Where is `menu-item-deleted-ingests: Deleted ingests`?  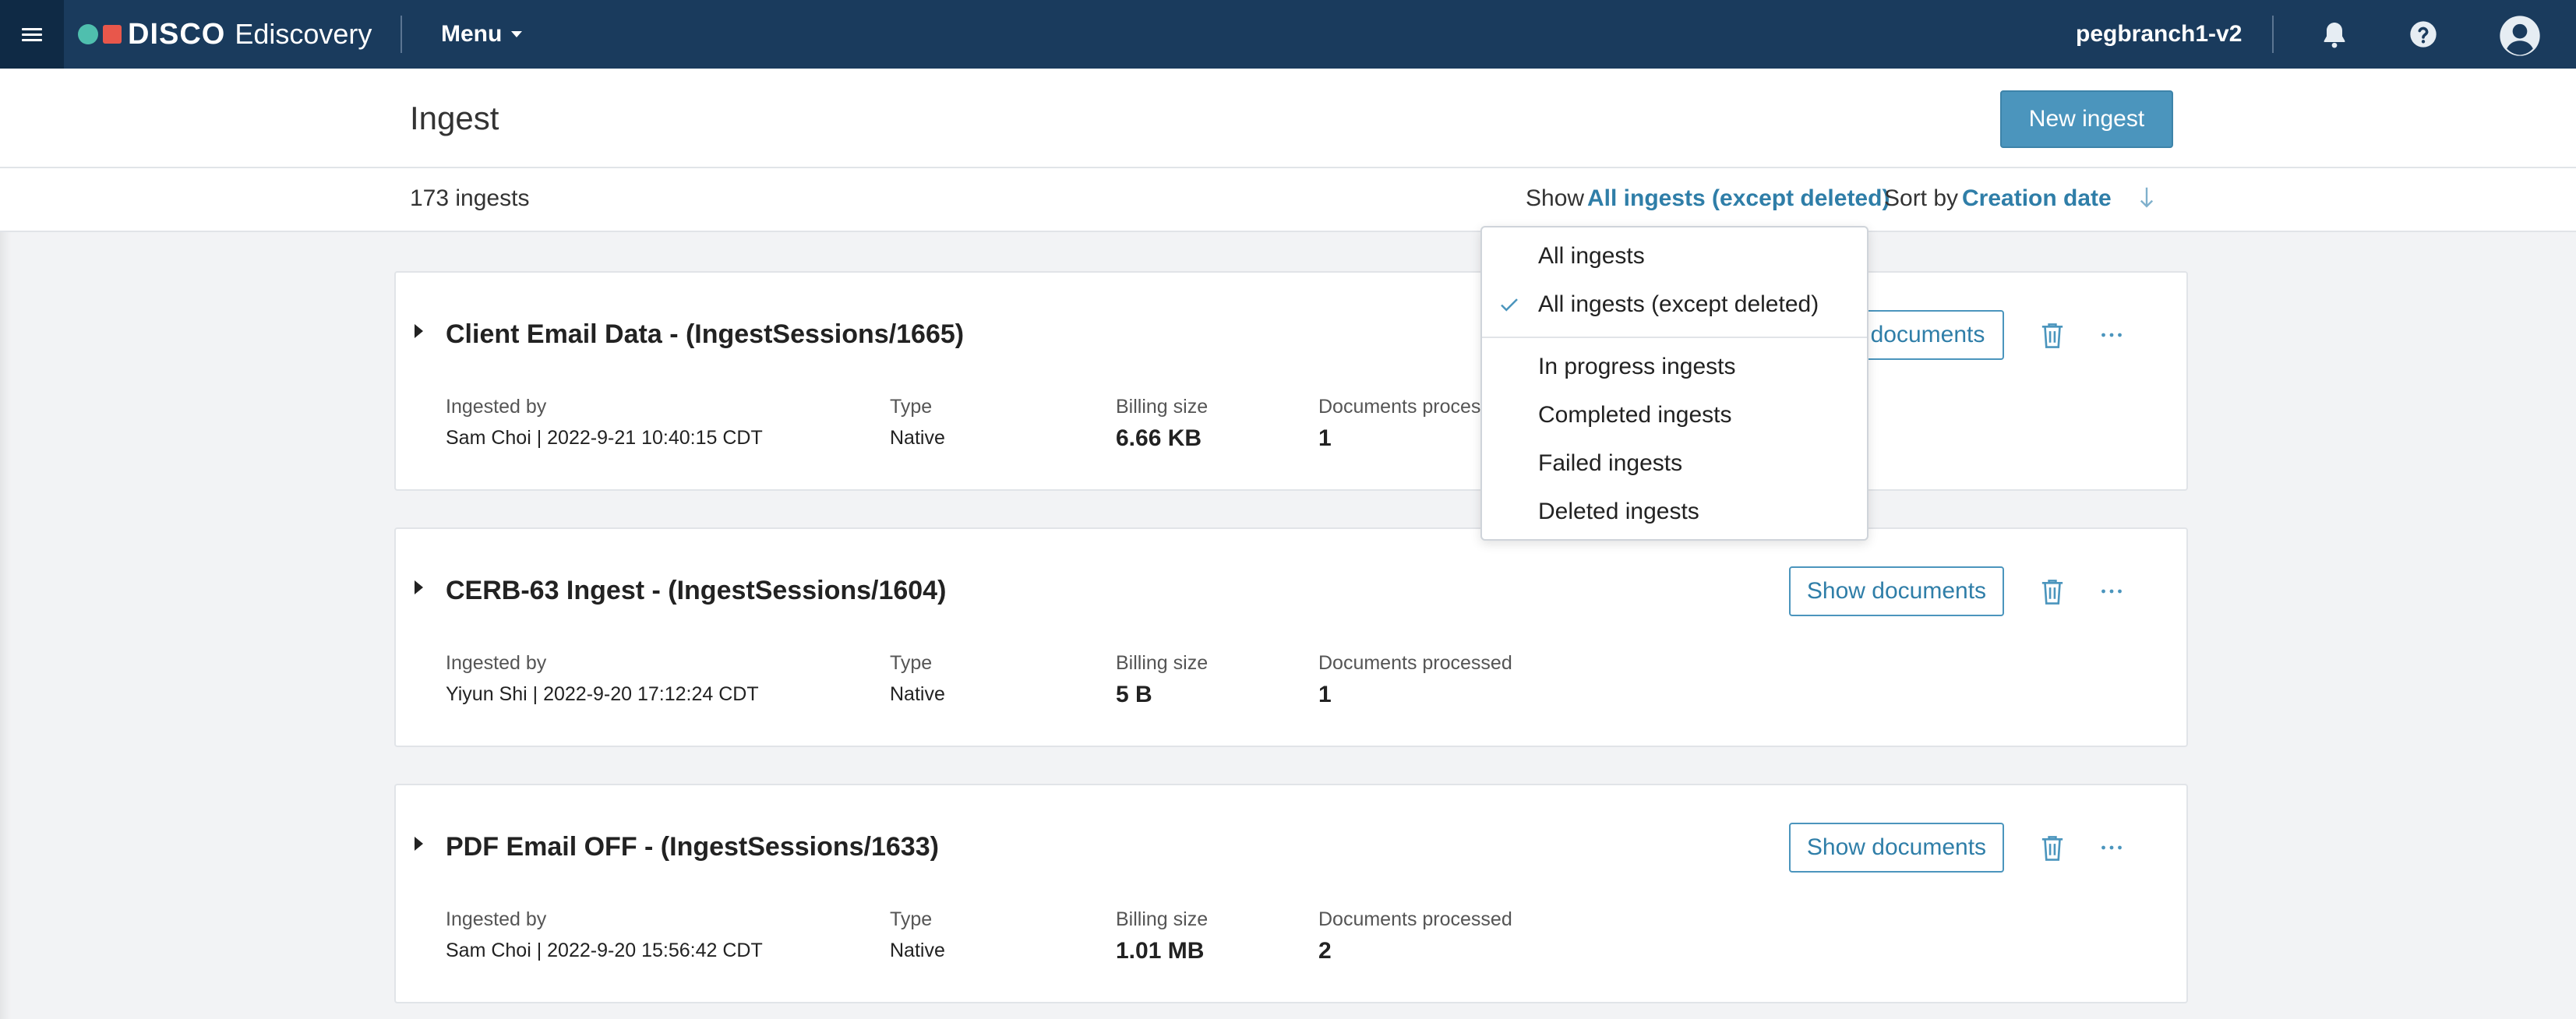 menu-item-deleted-ingests: Deleted ingests is located at coordinates (1618, 511).